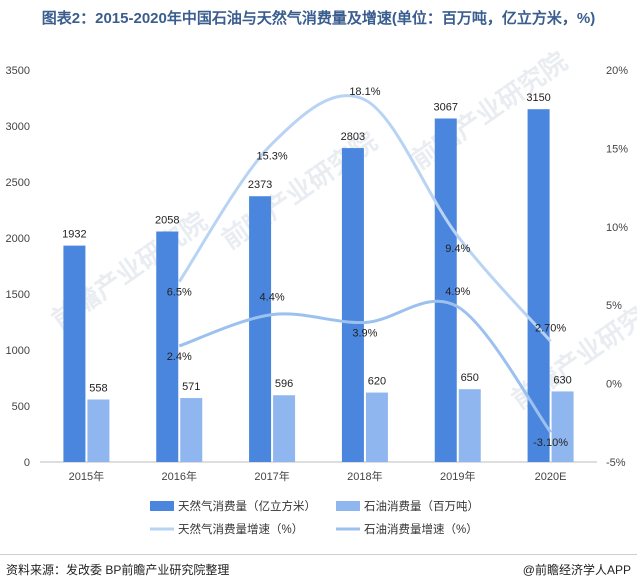  I want to click on x-tick-label: 2015年, so click(86, 476).